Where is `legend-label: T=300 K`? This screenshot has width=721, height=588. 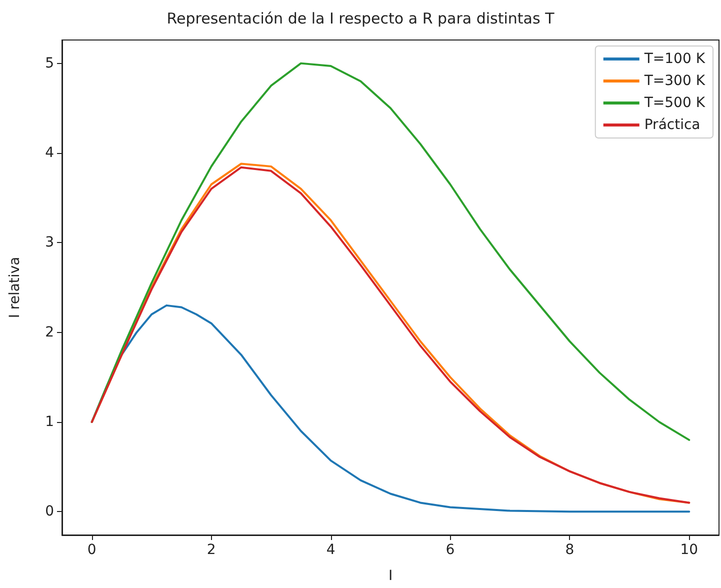 legend-label: T=300 K is located at coordinates (674, 81).